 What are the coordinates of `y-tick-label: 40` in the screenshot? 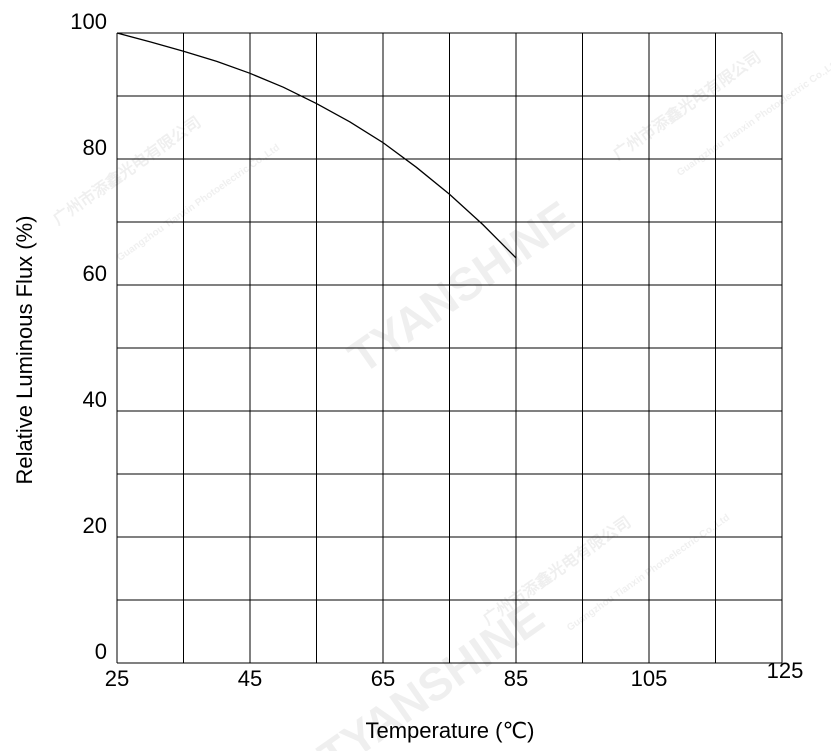 It's located at (95, 399).